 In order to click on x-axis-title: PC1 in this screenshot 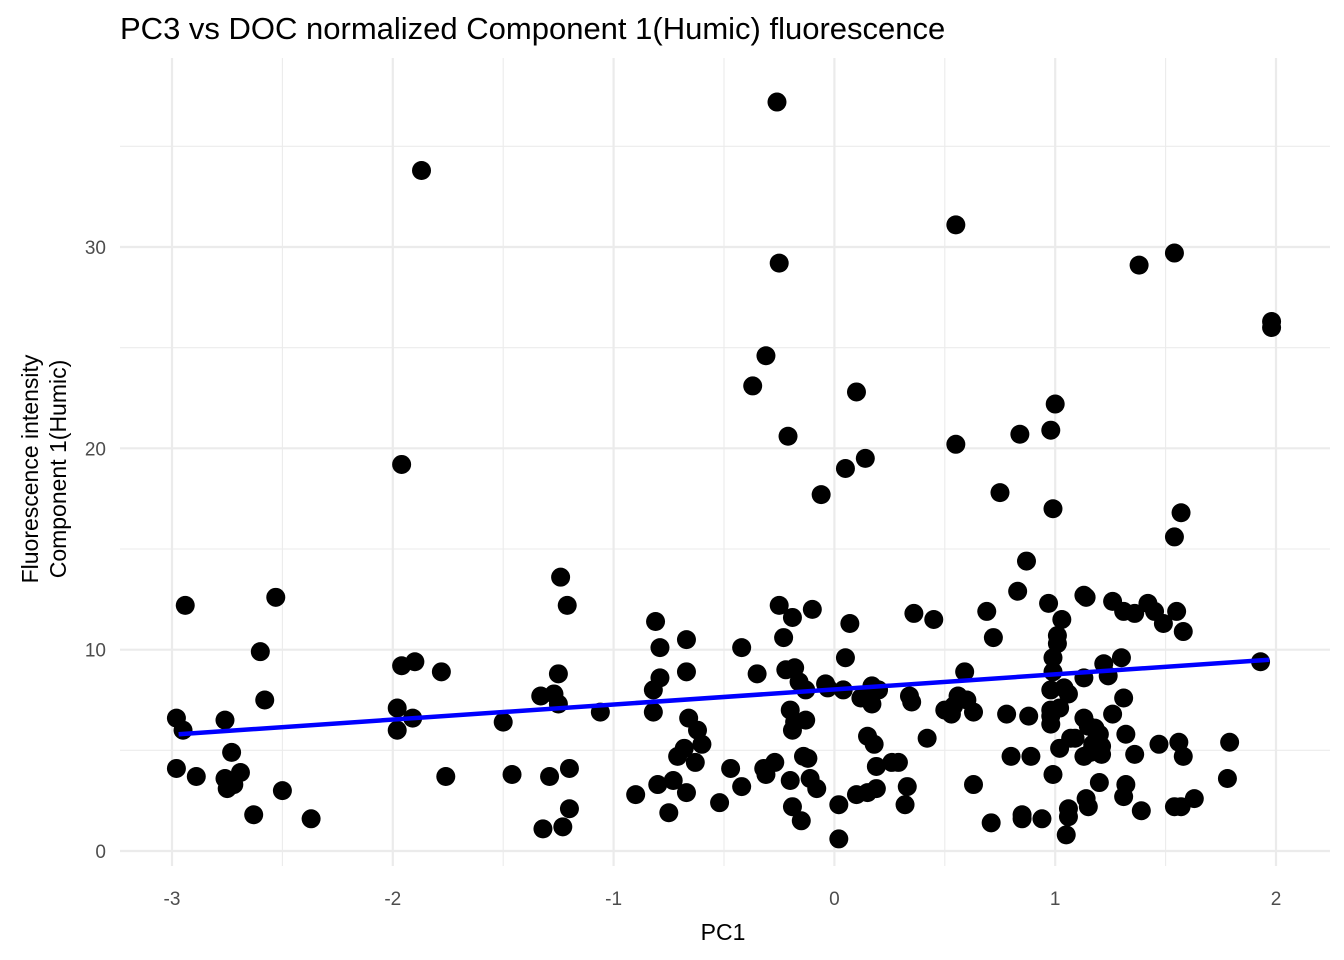, I will do `click(723, 932)`.